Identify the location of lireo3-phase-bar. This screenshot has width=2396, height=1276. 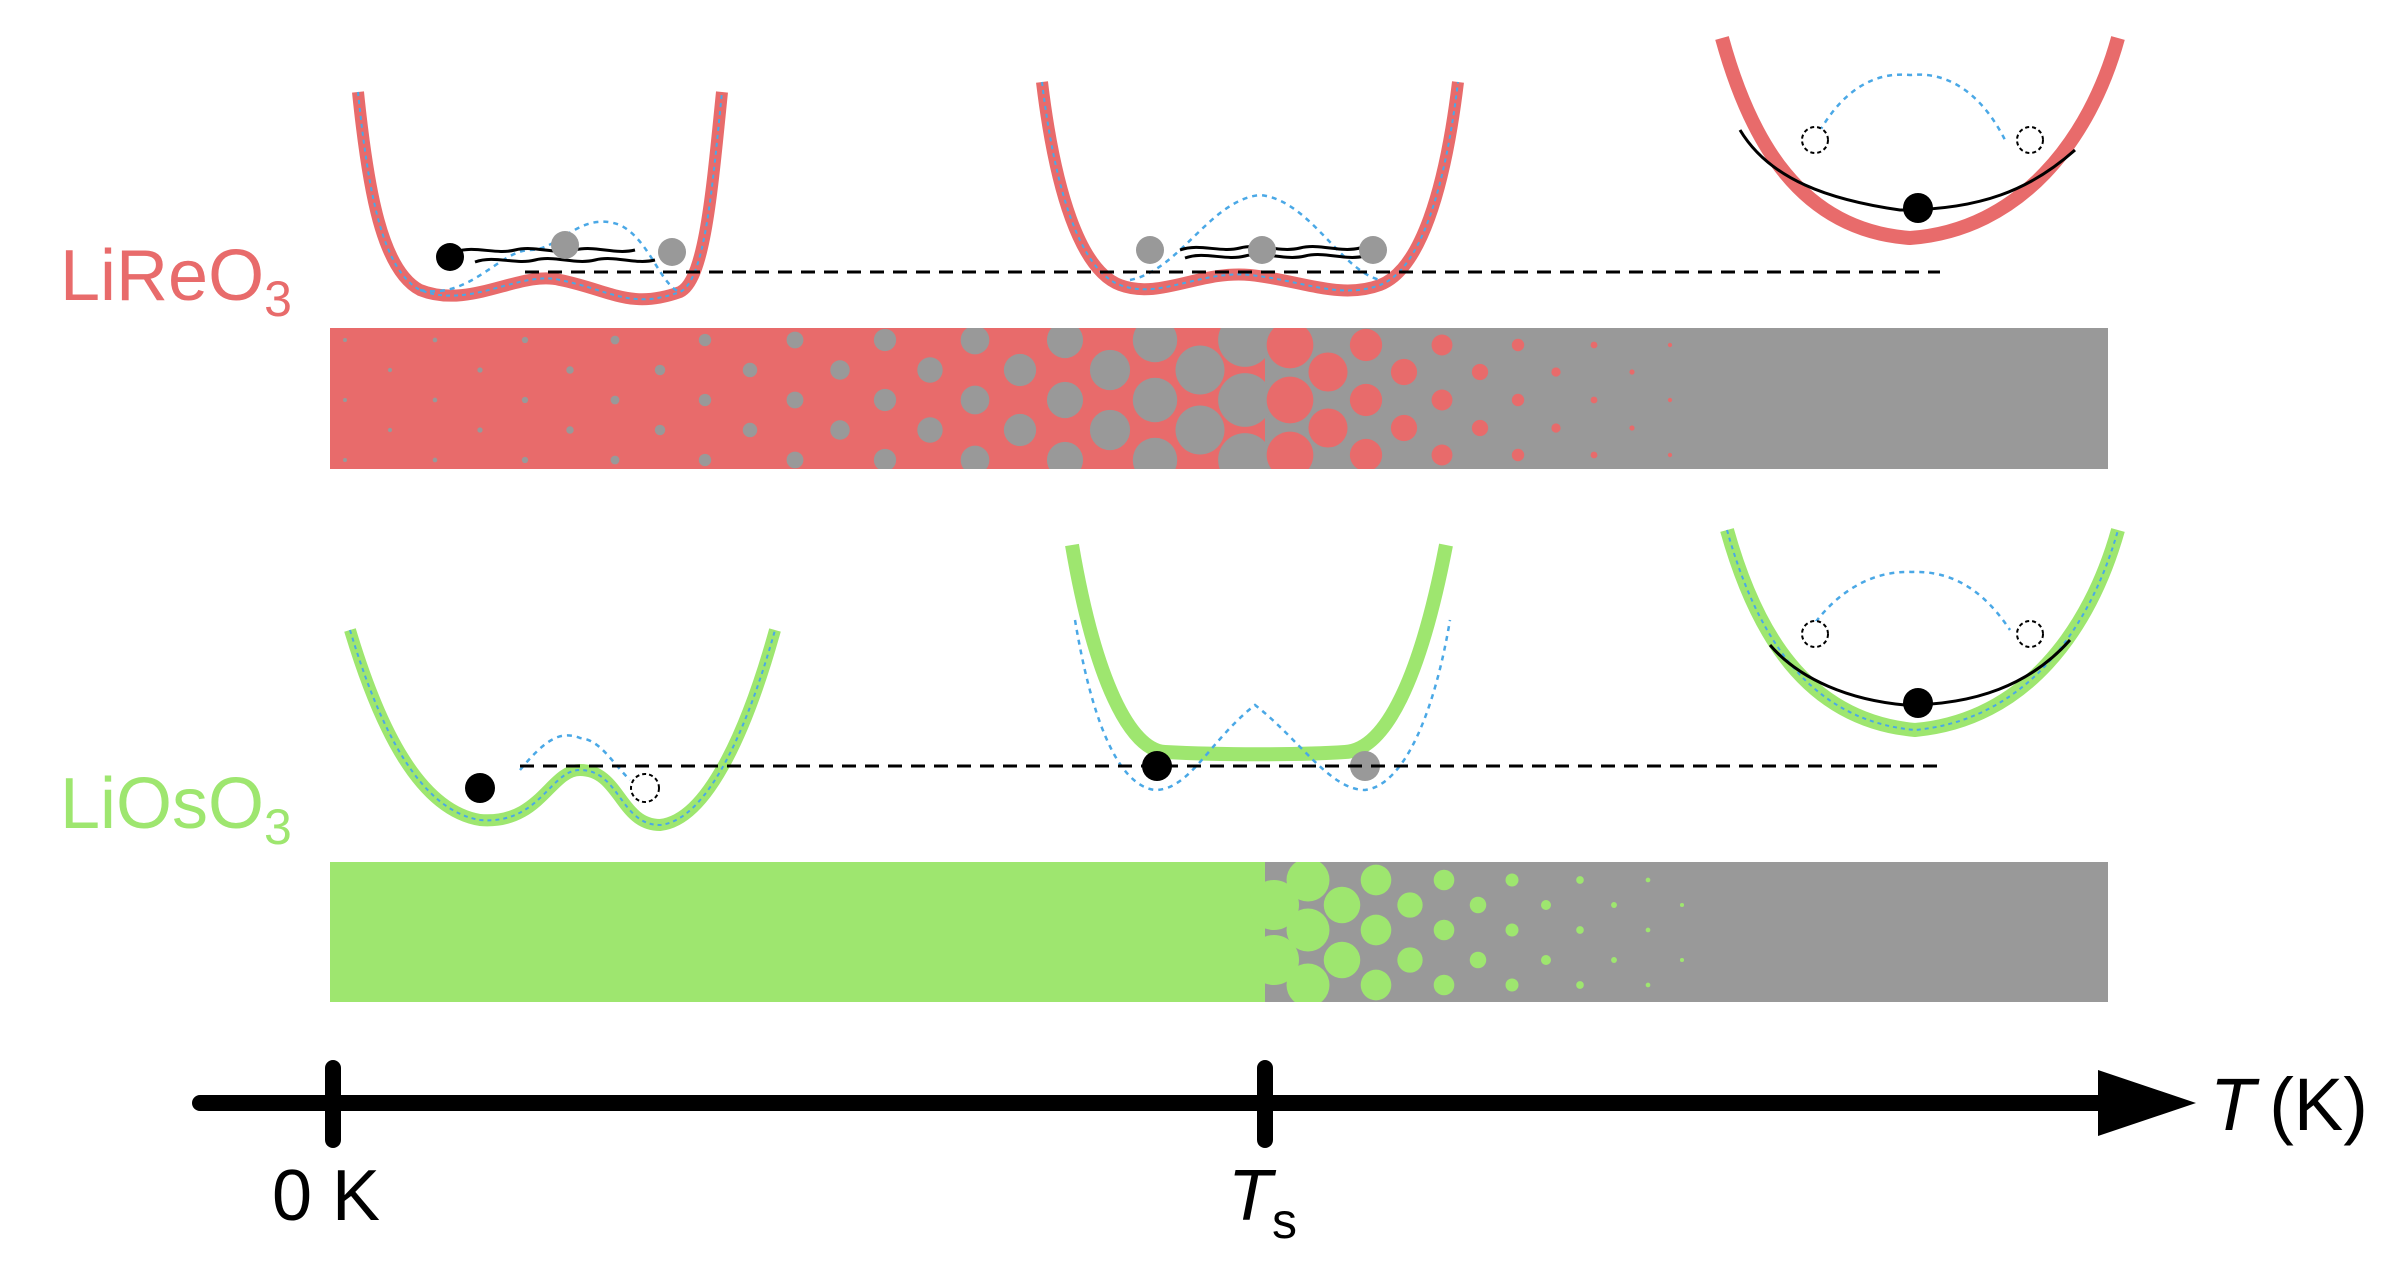
(1219, 398).